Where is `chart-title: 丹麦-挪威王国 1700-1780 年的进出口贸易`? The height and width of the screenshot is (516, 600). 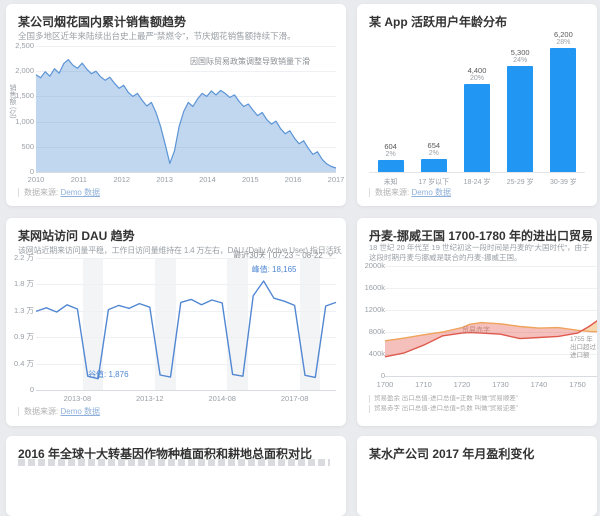
chart-title: 丹麦-挪威王国 1700-1780 年的进出口贸易 is located at coordinates (481, 236).